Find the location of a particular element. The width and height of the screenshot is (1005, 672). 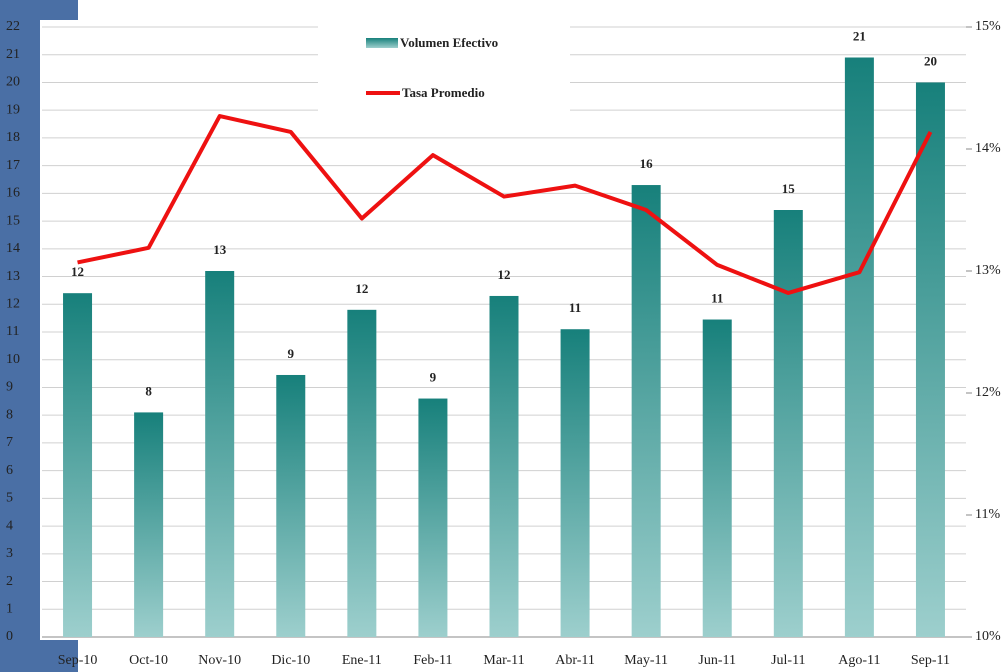

value-label: 21 is located at coordinates (859, 35).